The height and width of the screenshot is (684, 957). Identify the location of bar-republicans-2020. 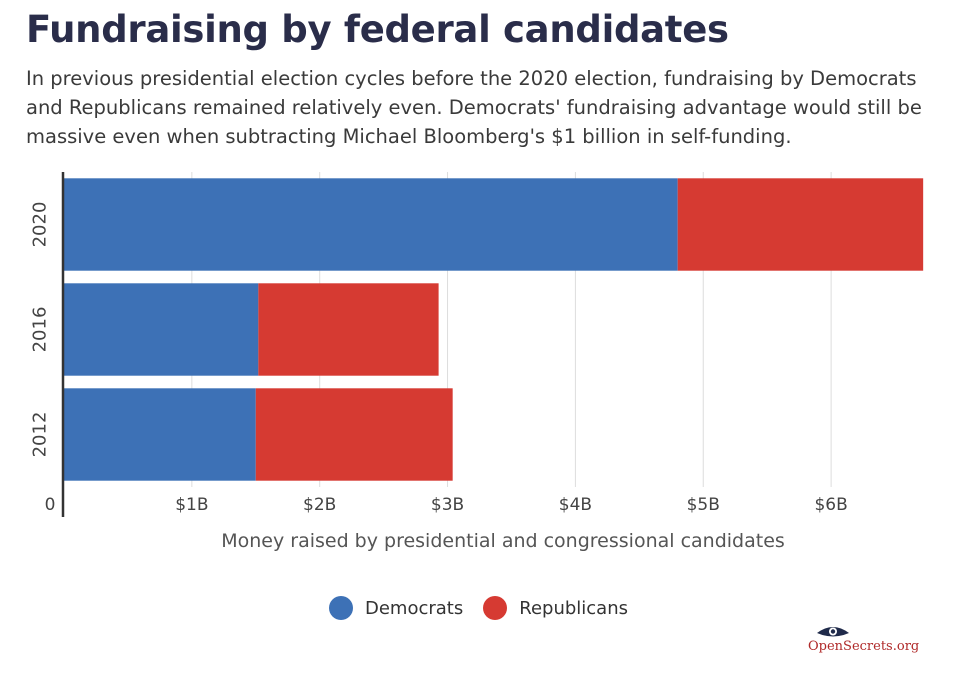
(800, 224).